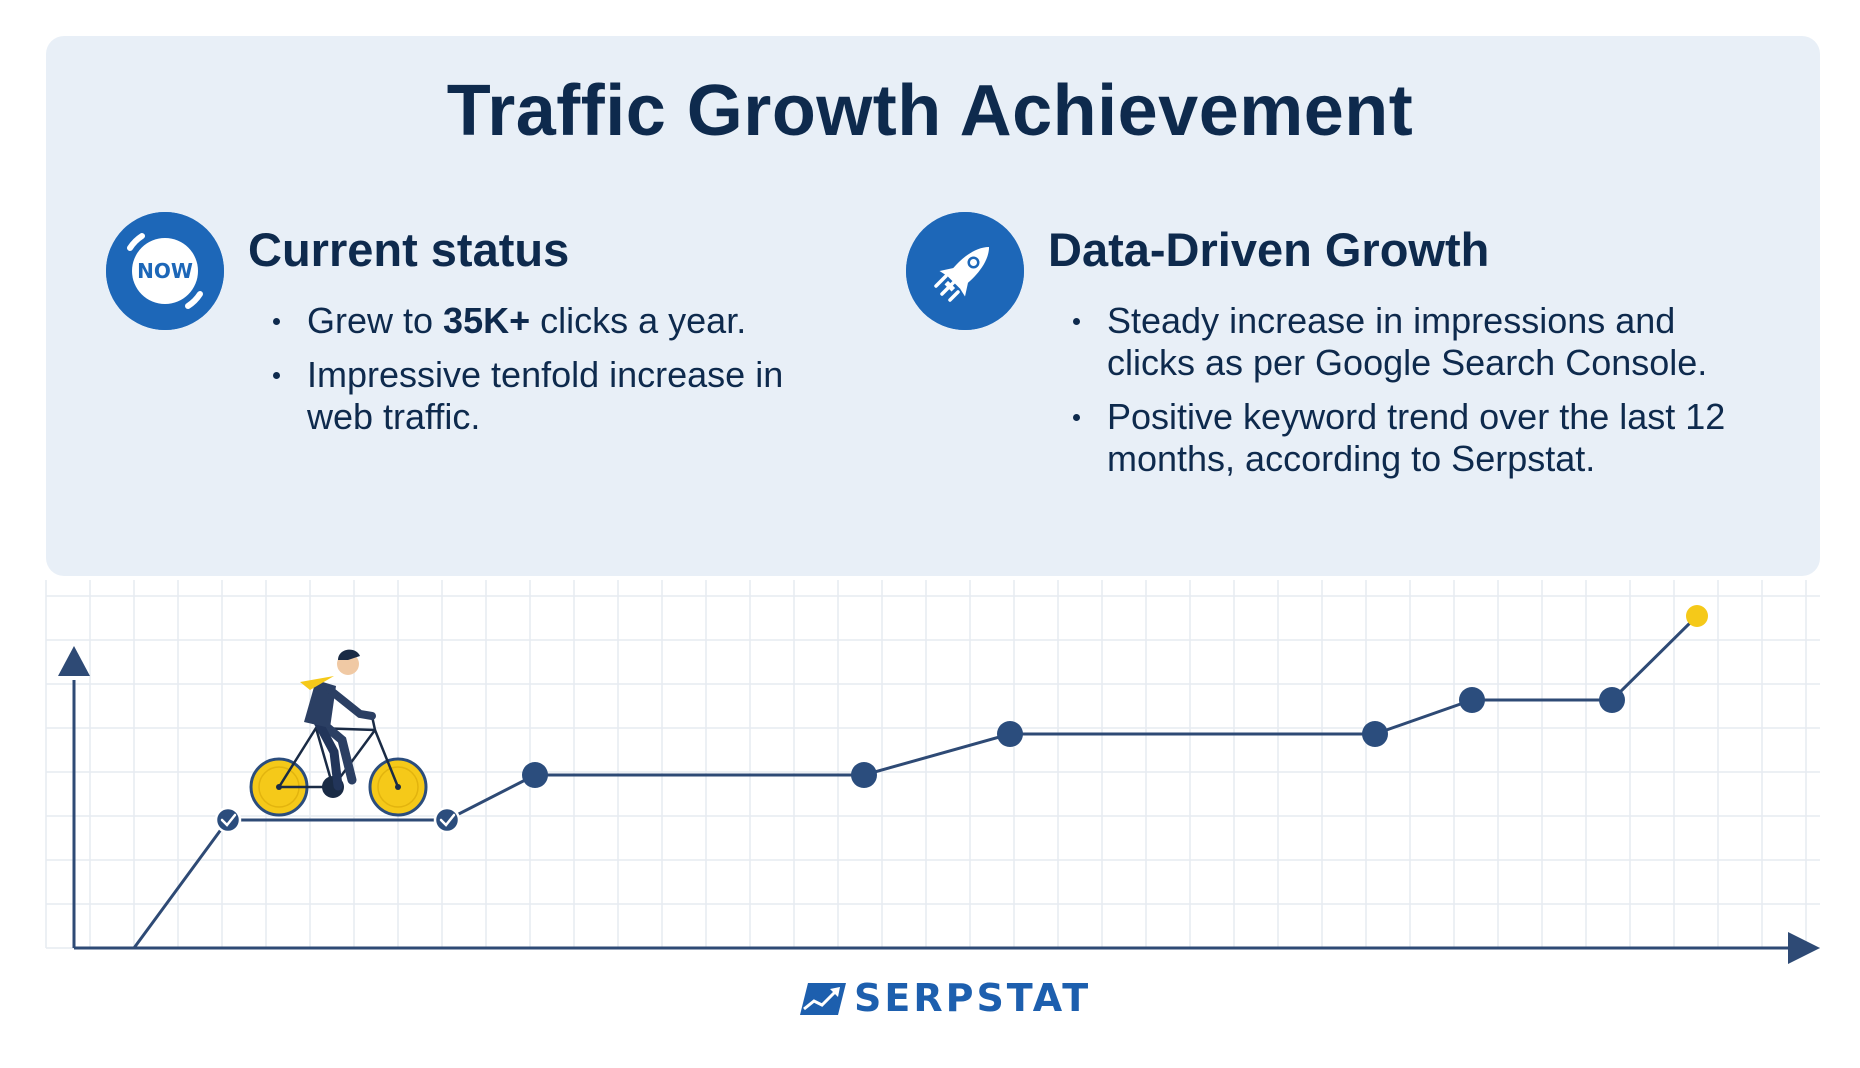  I want to click on cyclist-icon, so click(338, 733).